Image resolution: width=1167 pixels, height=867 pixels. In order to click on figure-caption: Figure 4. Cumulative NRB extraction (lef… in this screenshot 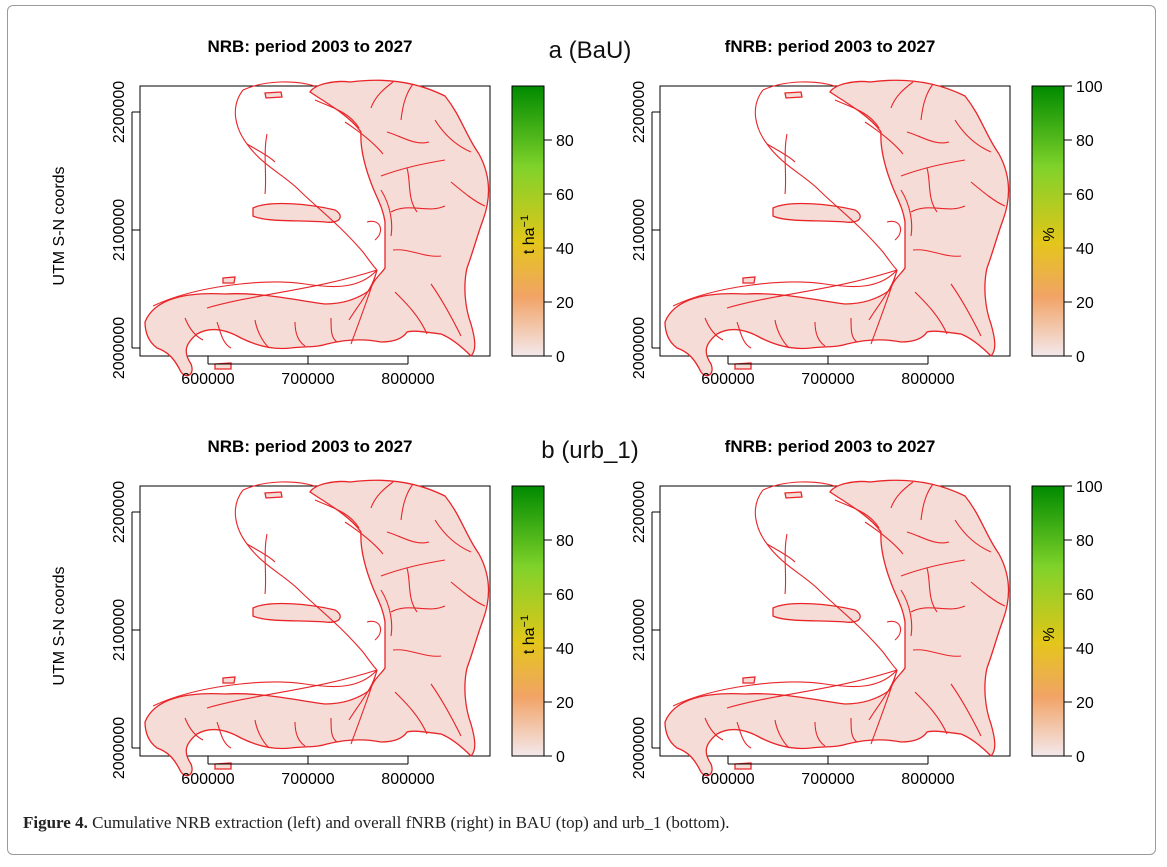, I will do `click(583, 823)`.